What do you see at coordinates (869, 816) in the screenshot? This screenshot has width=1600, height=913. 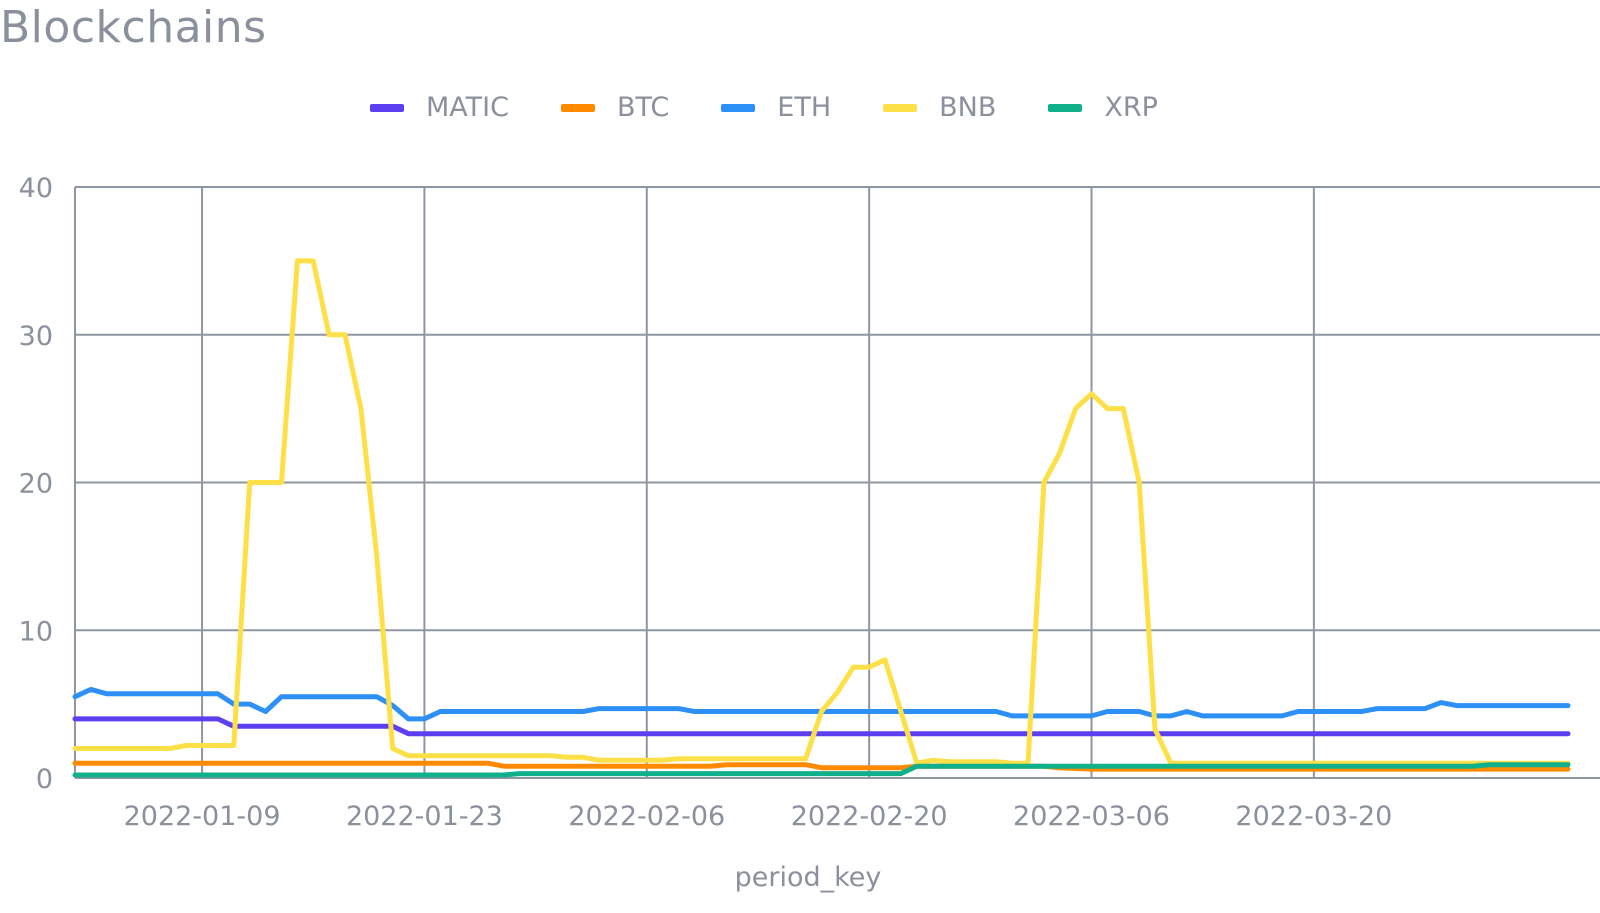 I see `x-tick-label: 2022-02-20` at bounding box center [869, 816].